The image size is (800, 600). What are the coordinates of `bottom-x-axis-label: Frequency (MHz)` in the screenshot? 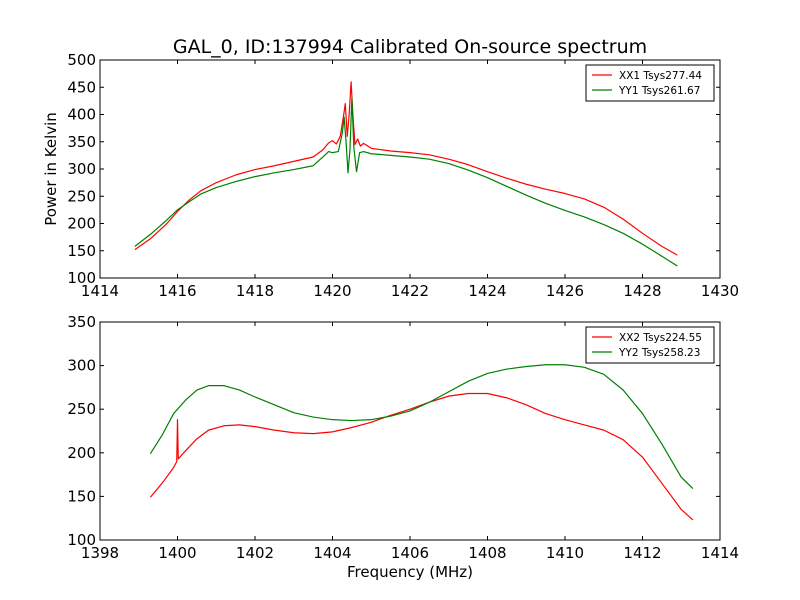 It's located at (410, 572).